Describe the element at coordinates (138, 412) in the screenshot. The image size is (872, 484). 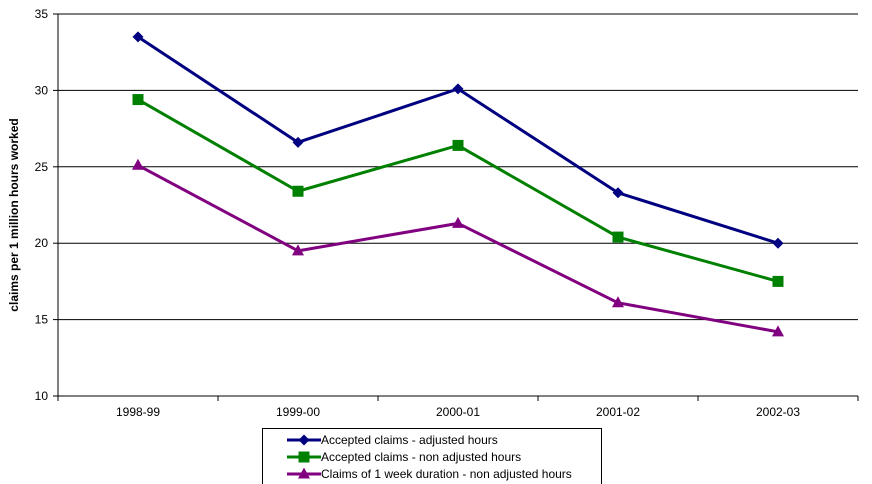
I see `x-tick-label: 1998-99` at that location.